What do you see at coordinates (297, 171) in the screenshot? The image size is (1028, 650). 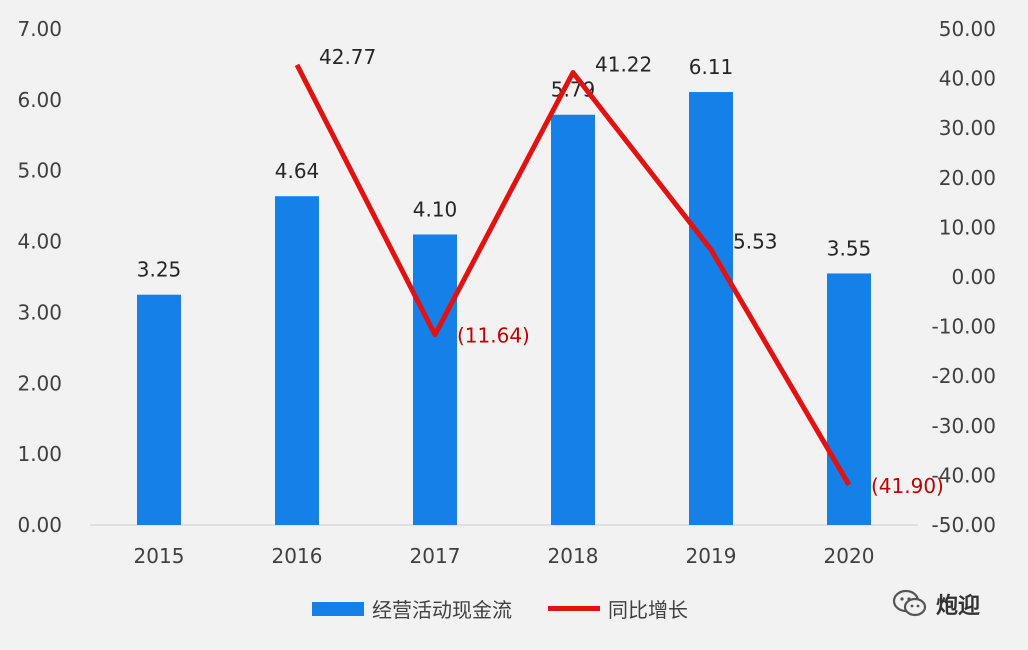 I see `bar-data-label: 4.64` at bounding box center [297, 171].